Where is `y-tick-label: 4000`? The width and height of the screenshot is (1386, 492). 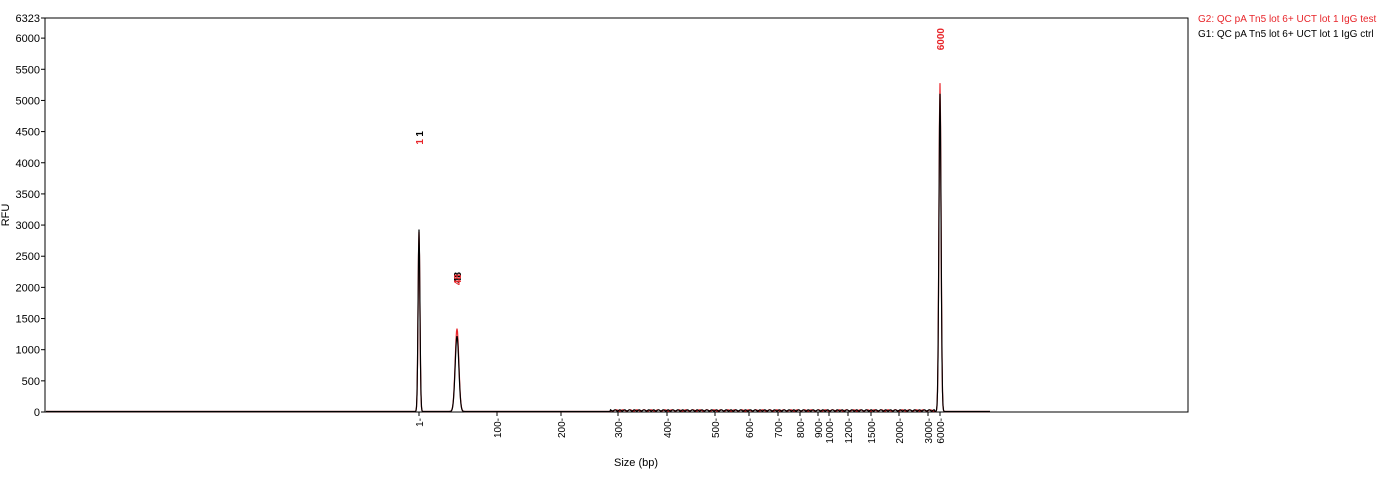 y-tick-label: 4000 is located at coordinates (28, 164).